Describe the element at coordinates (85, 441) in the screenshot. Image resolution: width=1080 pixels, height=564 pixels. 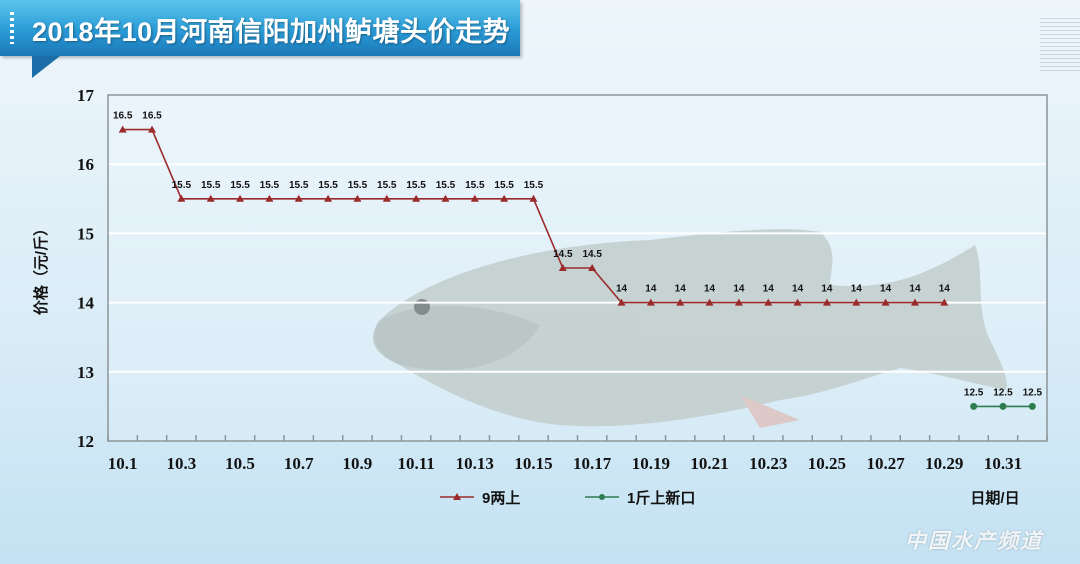
I see `y-tick-label: 12` at that location.